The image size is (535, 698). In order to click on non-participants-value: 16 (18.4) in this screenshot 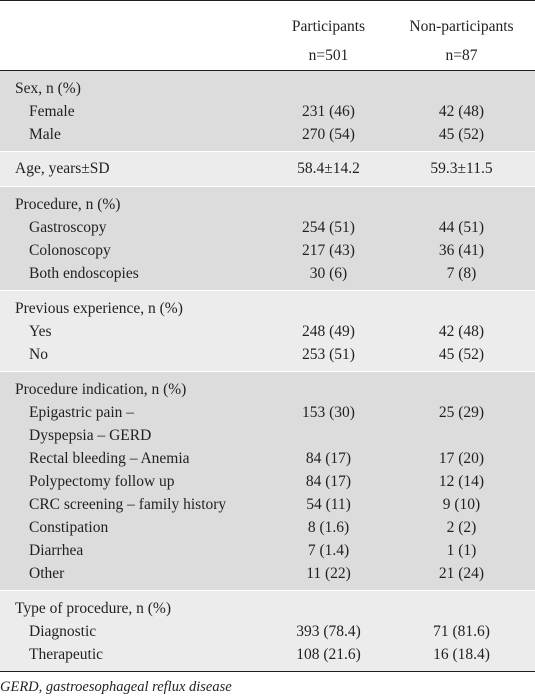, I will do `click(461, 654)`.